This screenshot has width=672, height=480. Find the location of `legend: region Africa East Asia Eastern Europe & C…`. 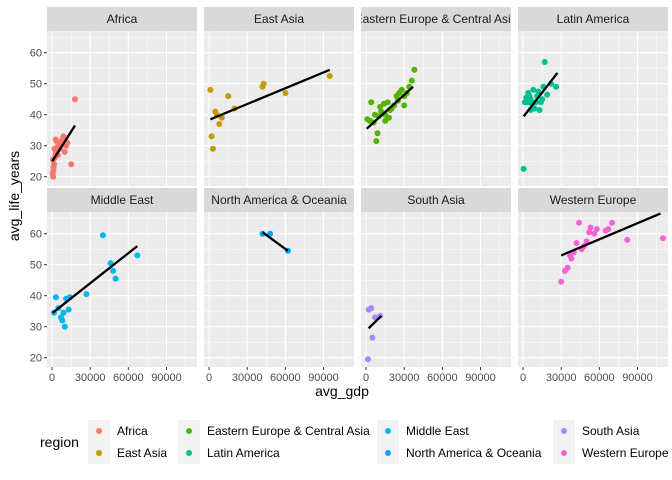

legend: region Africa East Asia Eastern Europe & C… is located at coordinates (354, 442).